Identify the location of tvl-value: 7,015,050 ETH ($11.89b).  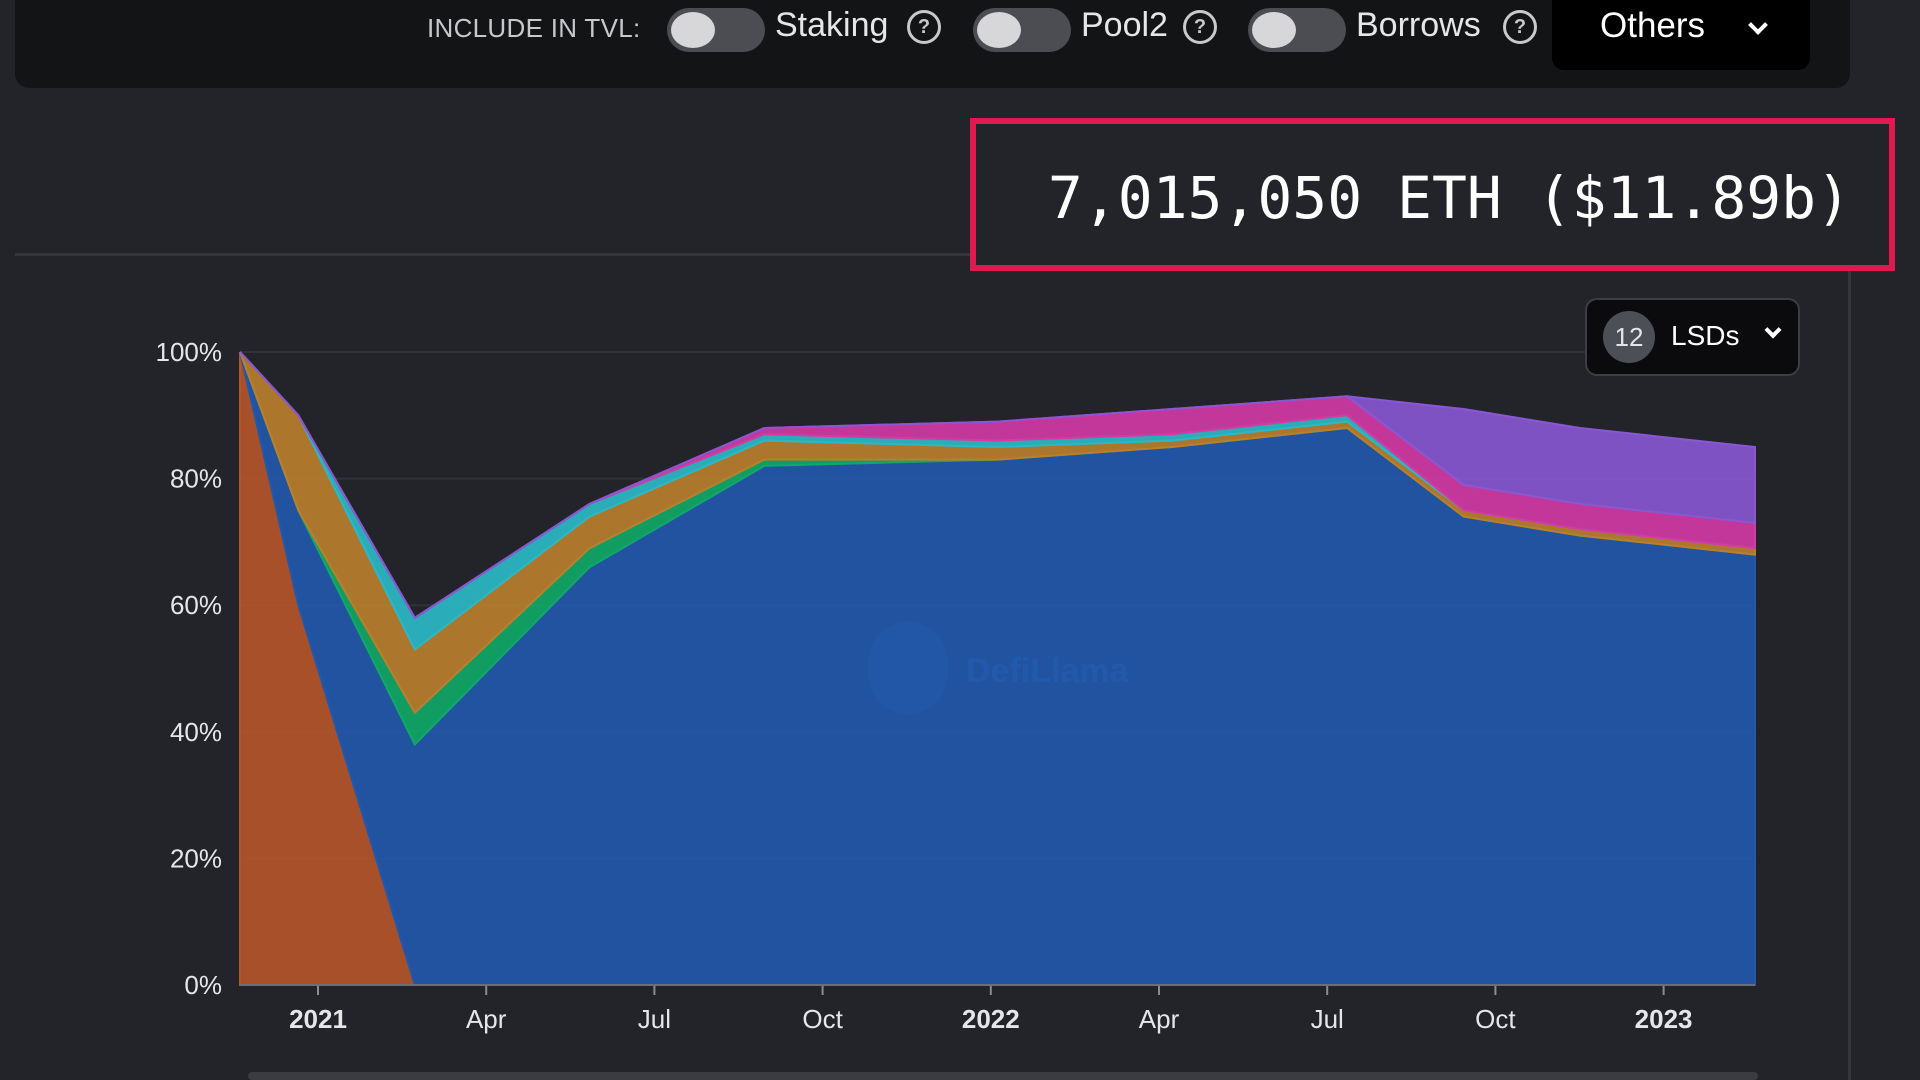
(1449, 198).